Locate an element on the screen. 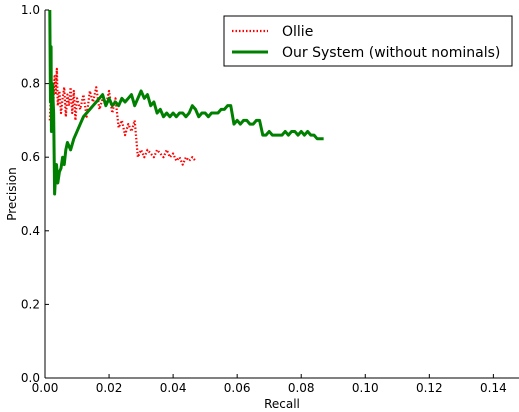 This screenshot has width=519, height=412. x-tick-label: 0.06 is located at coordinates (237, 388).